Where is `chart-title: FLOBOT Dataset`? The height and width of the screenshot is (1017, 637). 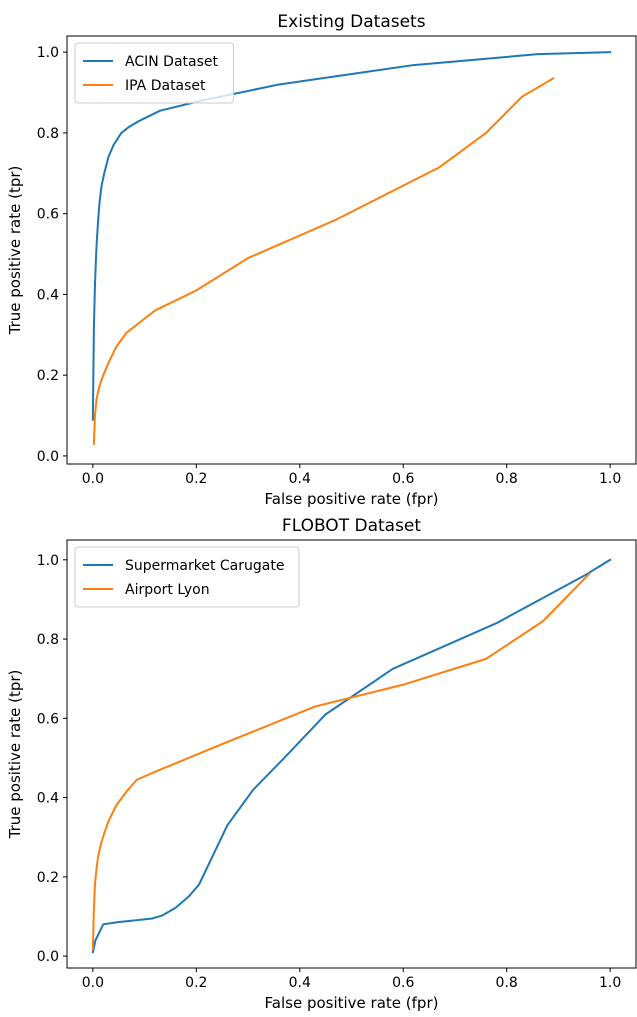
chart-title: FLOBOT Dataset is located at coordinates (351, 526).